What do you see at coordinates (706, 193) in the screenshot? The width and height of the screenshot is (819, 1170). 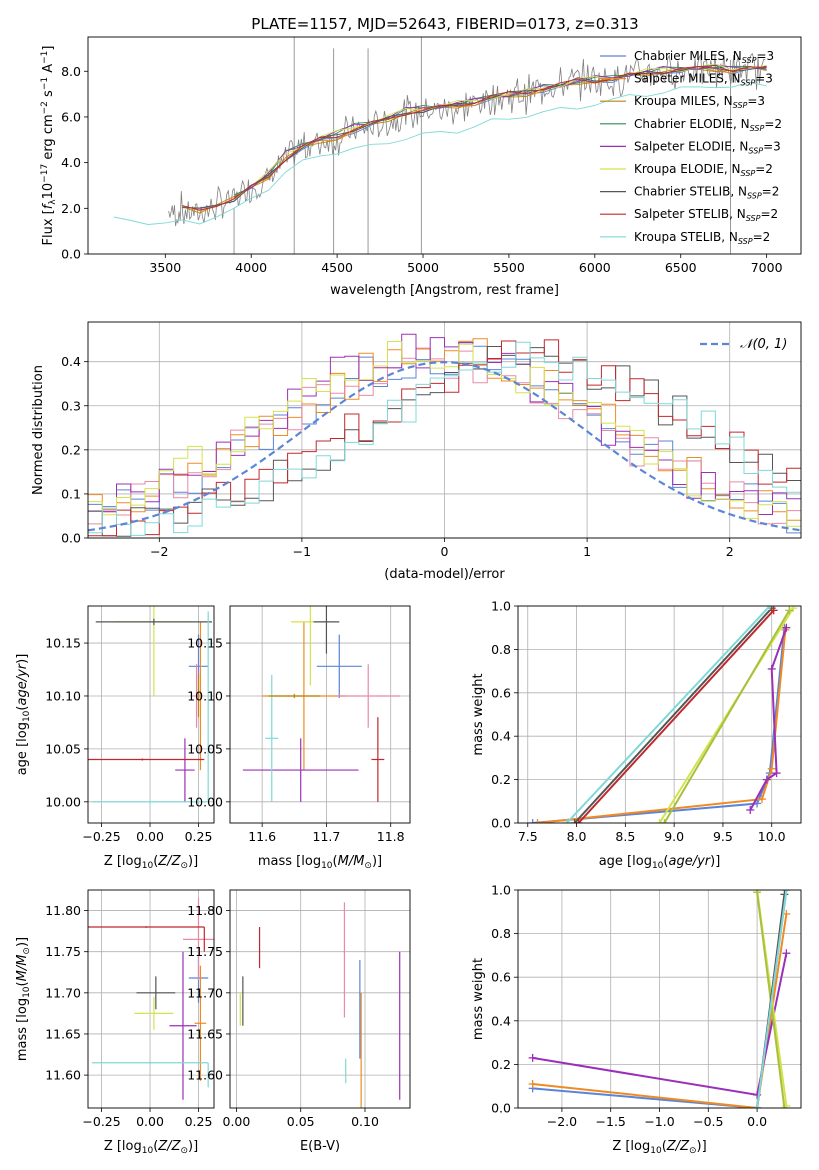 I see `legend-label: Chabrier STELIB, NSSP=2` at bounding box center [706, 193].